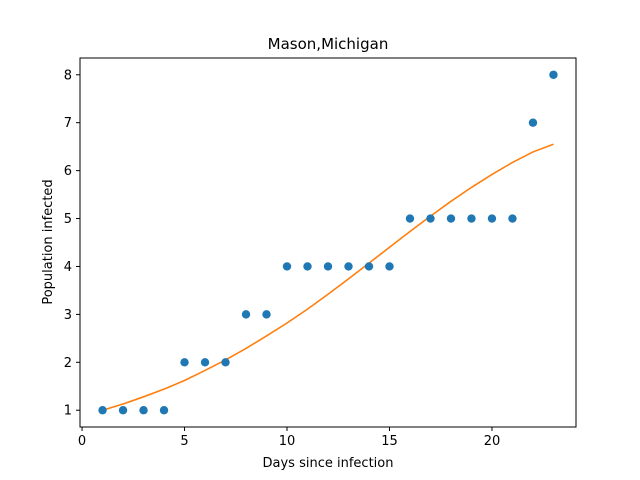 This screenshot has width=640, height=480. I want to click on x-tick-label: 15, so click(389, 441).